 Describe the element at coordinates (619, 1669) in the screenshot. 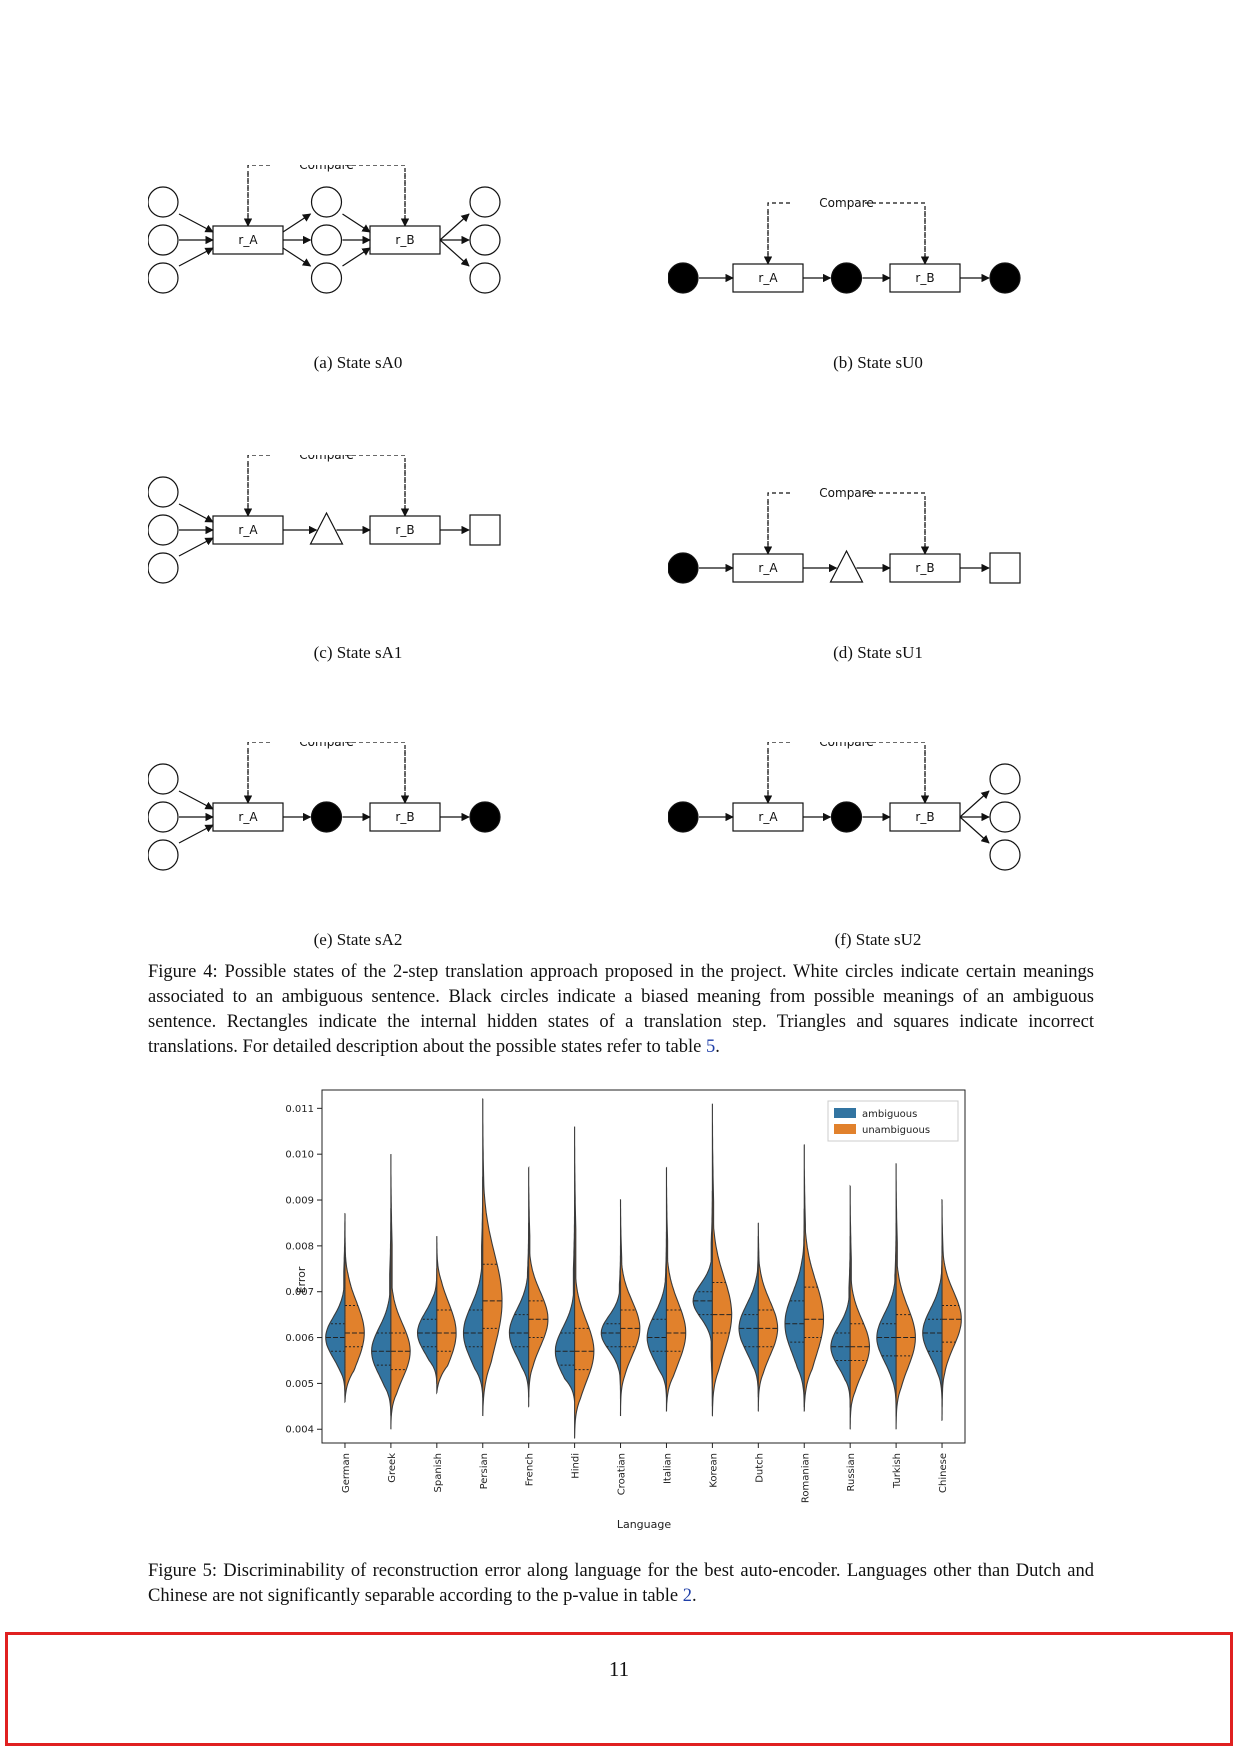

I see `page-number: 11` at that location.